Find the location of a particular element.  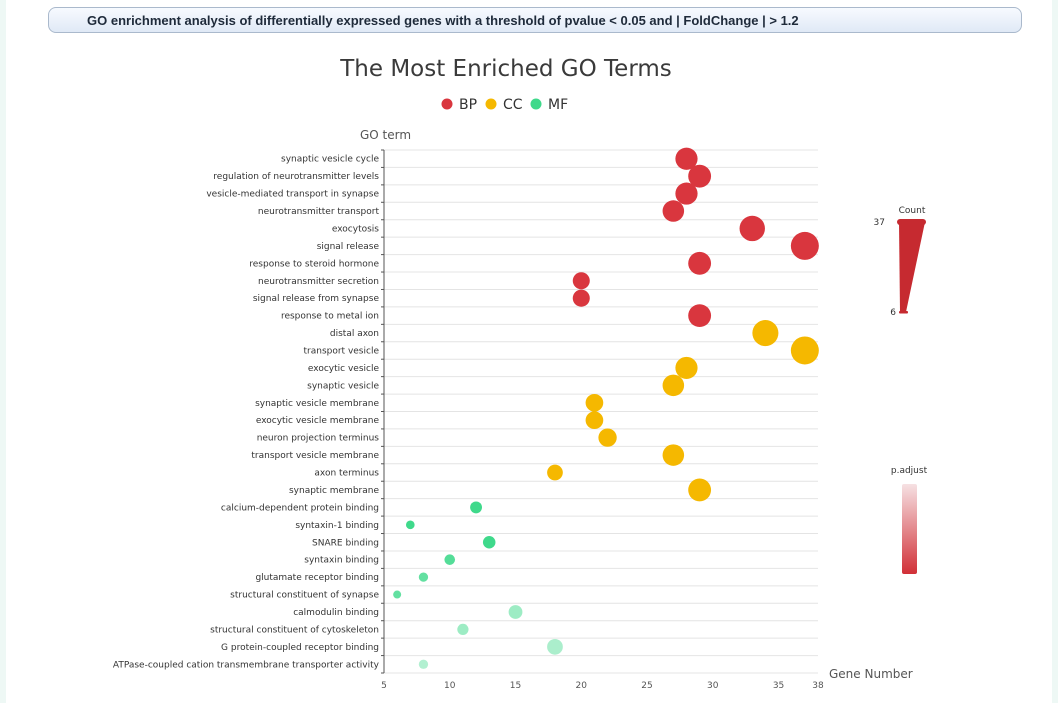

y-tick-label: syntaxin binding is located at coordinates (341, 561).